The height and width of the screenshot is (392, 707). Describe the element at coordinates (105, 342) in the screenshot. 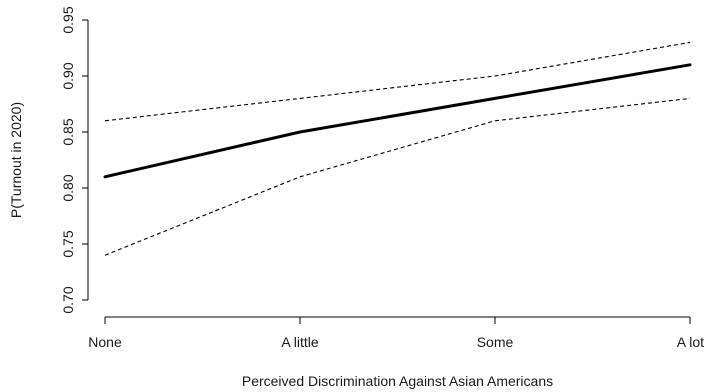

I see `x-tick-label: None` at that location.